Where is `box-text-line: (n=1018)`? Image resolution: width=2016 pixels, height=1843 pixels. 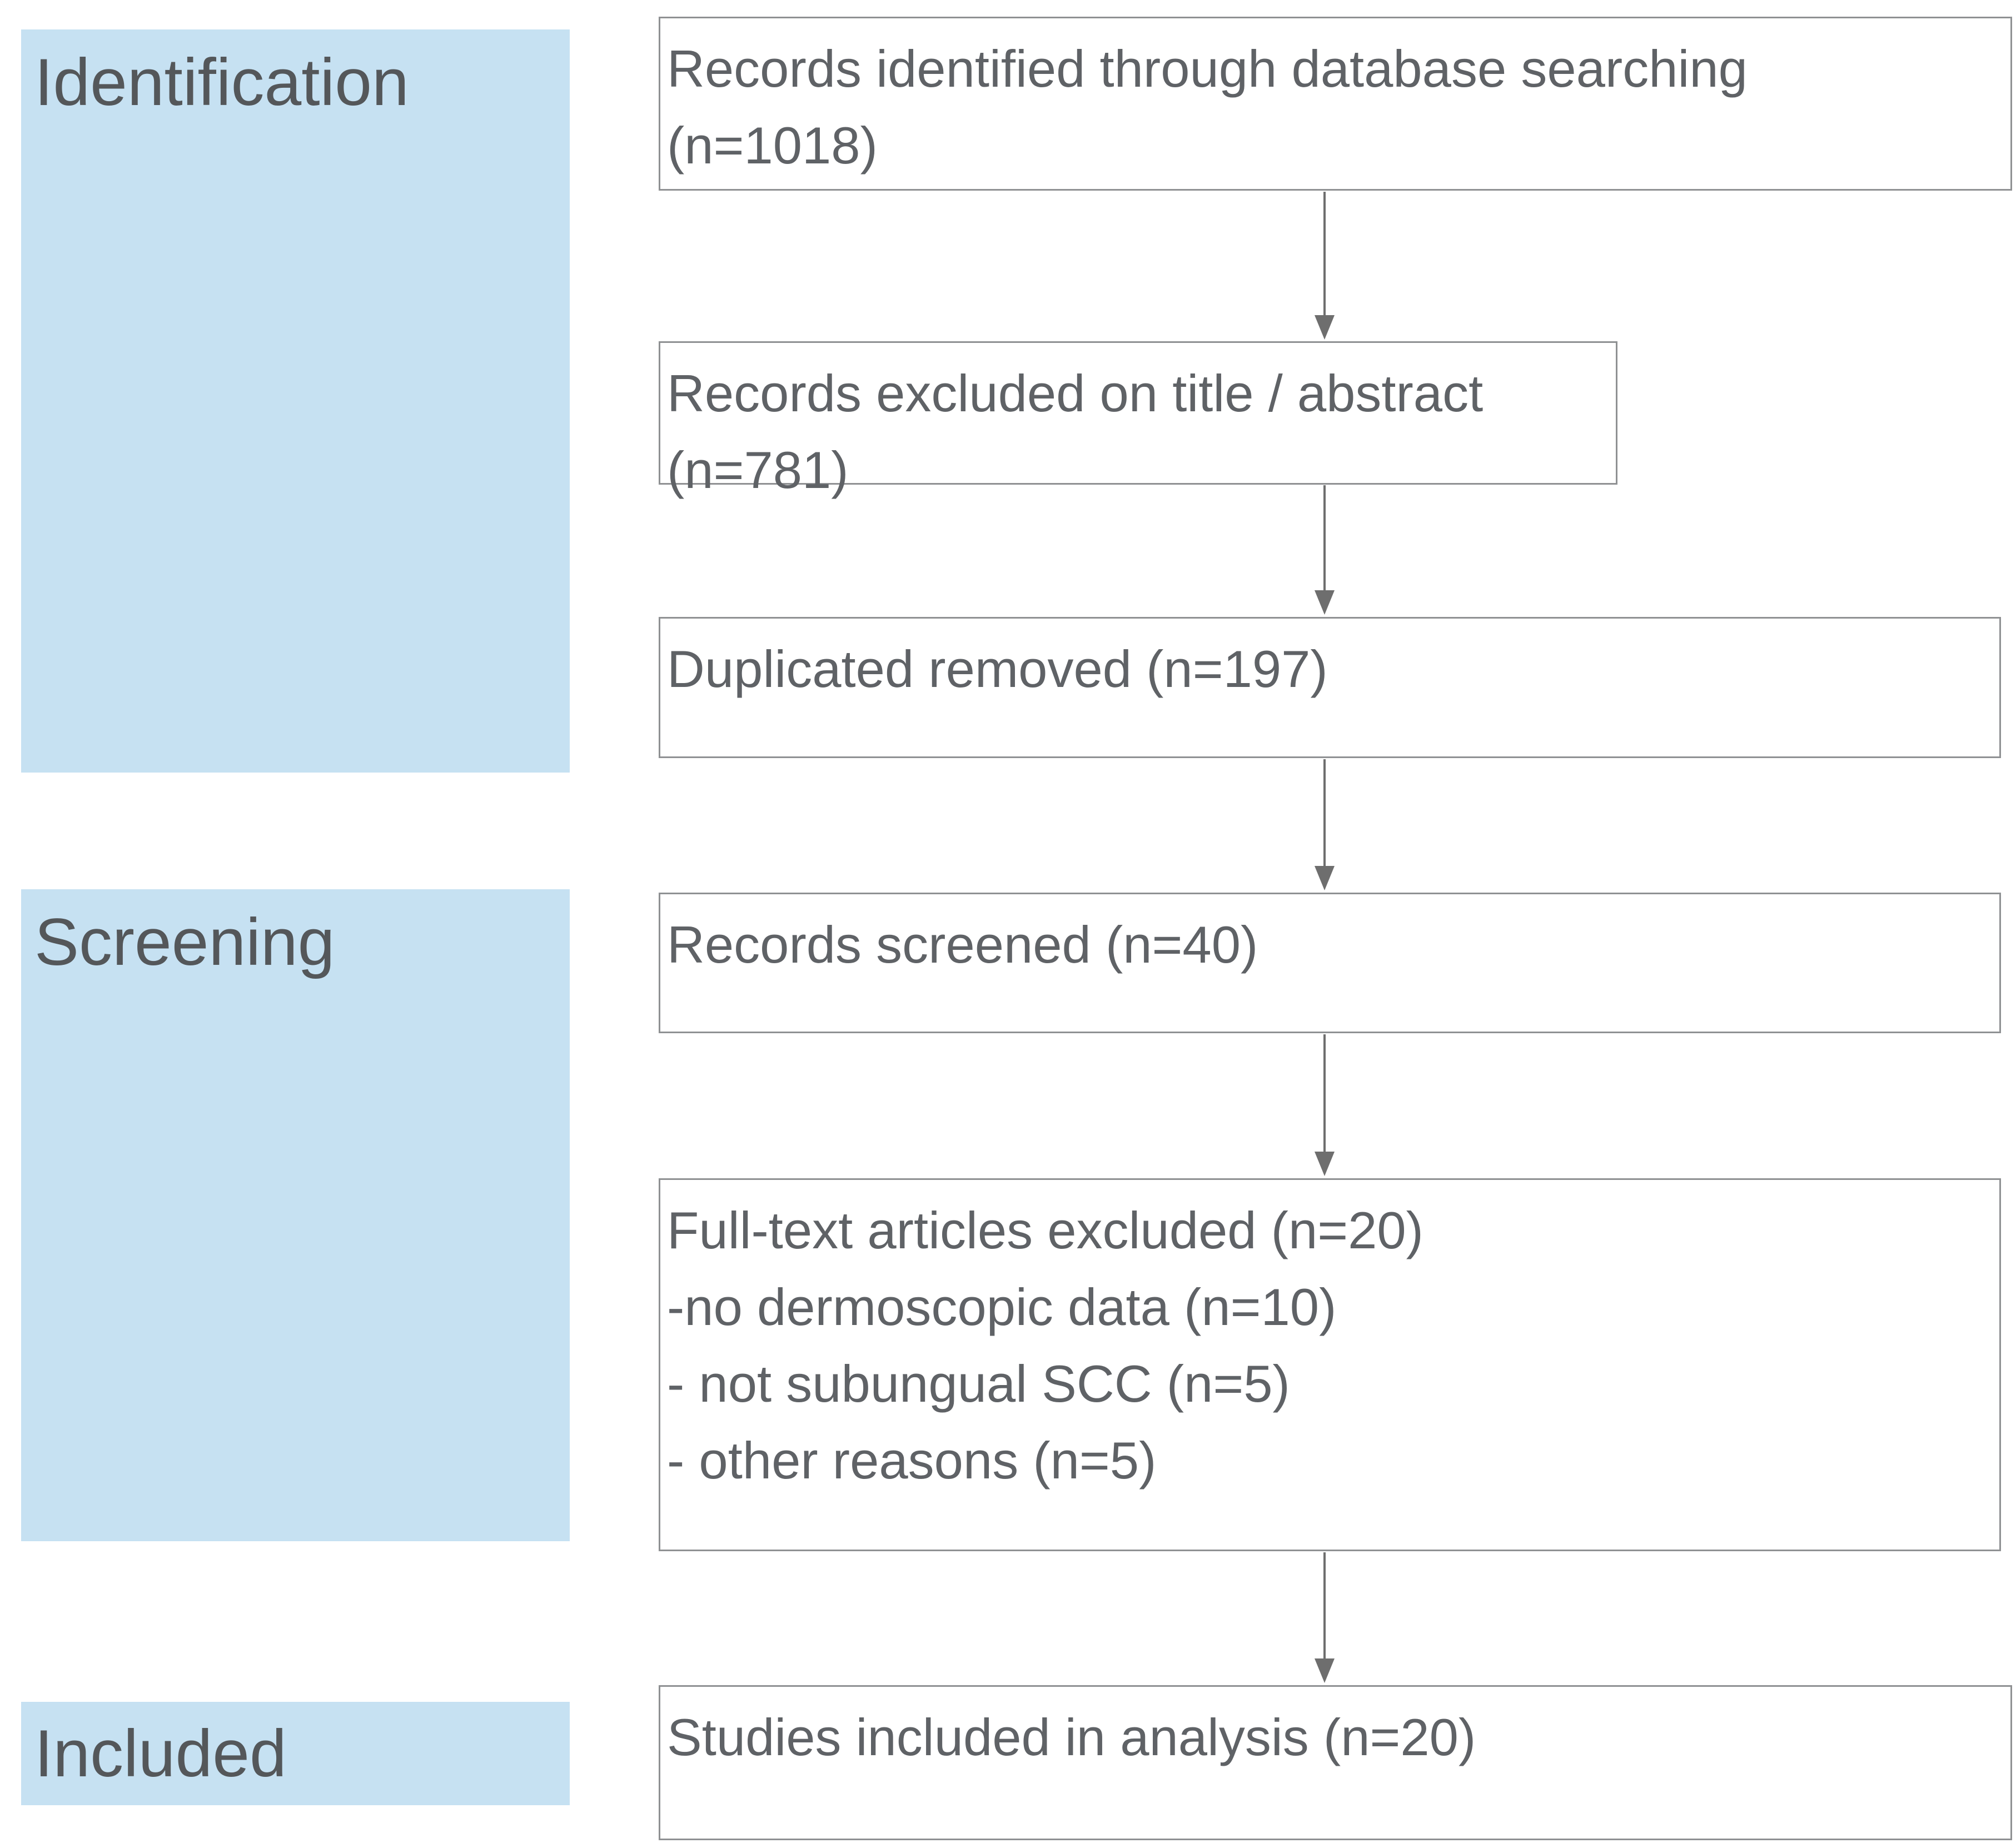
box-text-line: (n=1018) is located at coordinates (772, 145).